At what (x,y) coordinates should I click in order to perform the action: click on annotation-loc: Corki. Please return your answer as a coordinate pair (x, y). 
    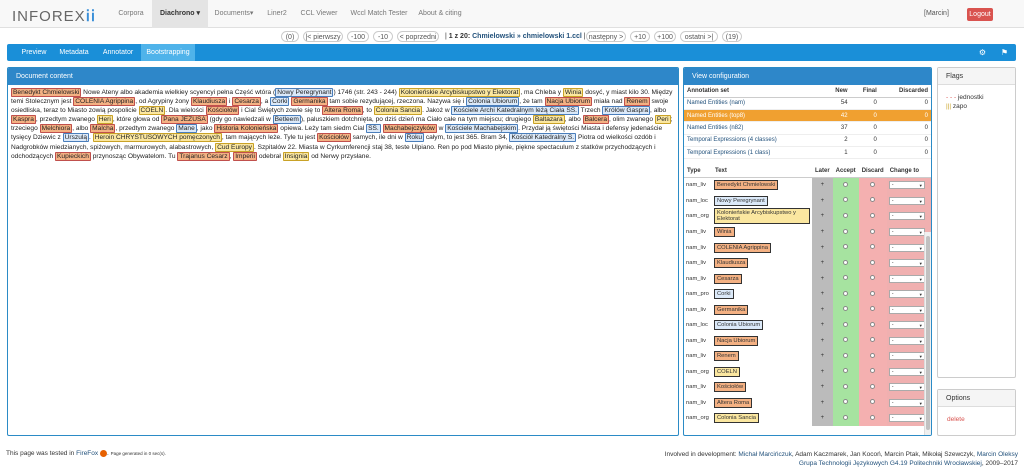
    Looking at the image, I should click on (280, 102).